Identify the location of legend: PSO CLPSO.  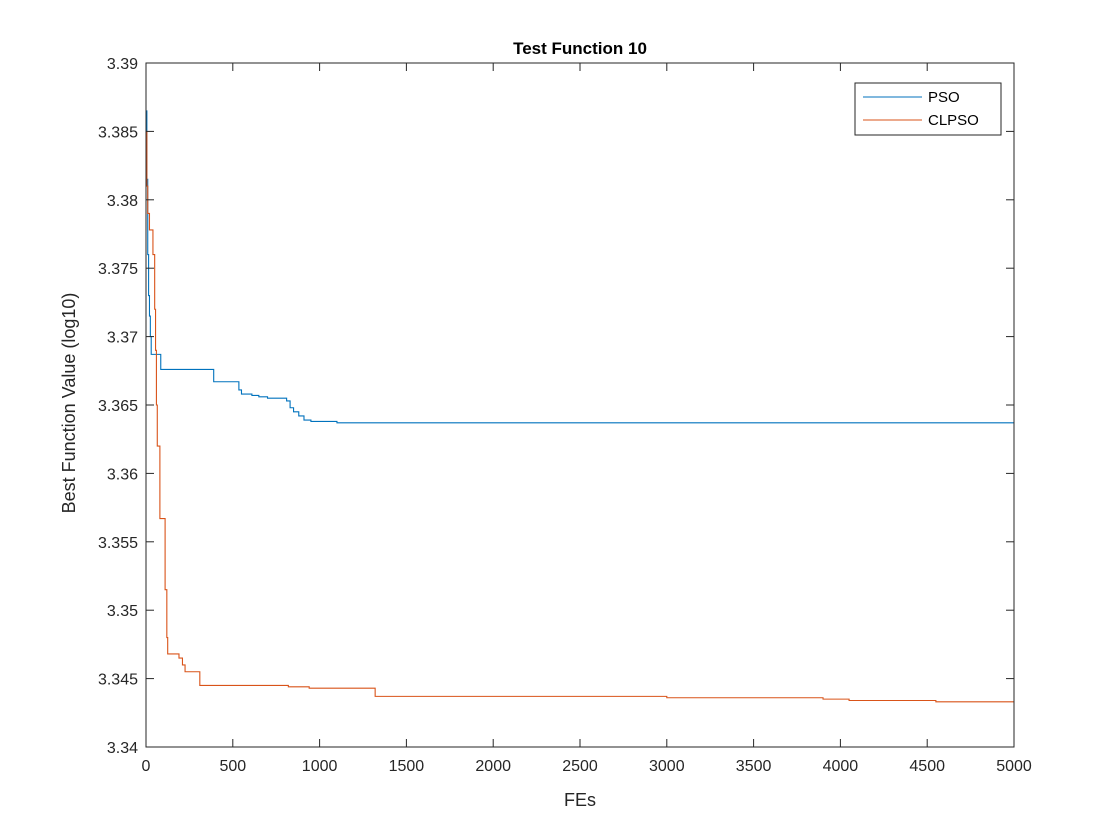
(928, 109).